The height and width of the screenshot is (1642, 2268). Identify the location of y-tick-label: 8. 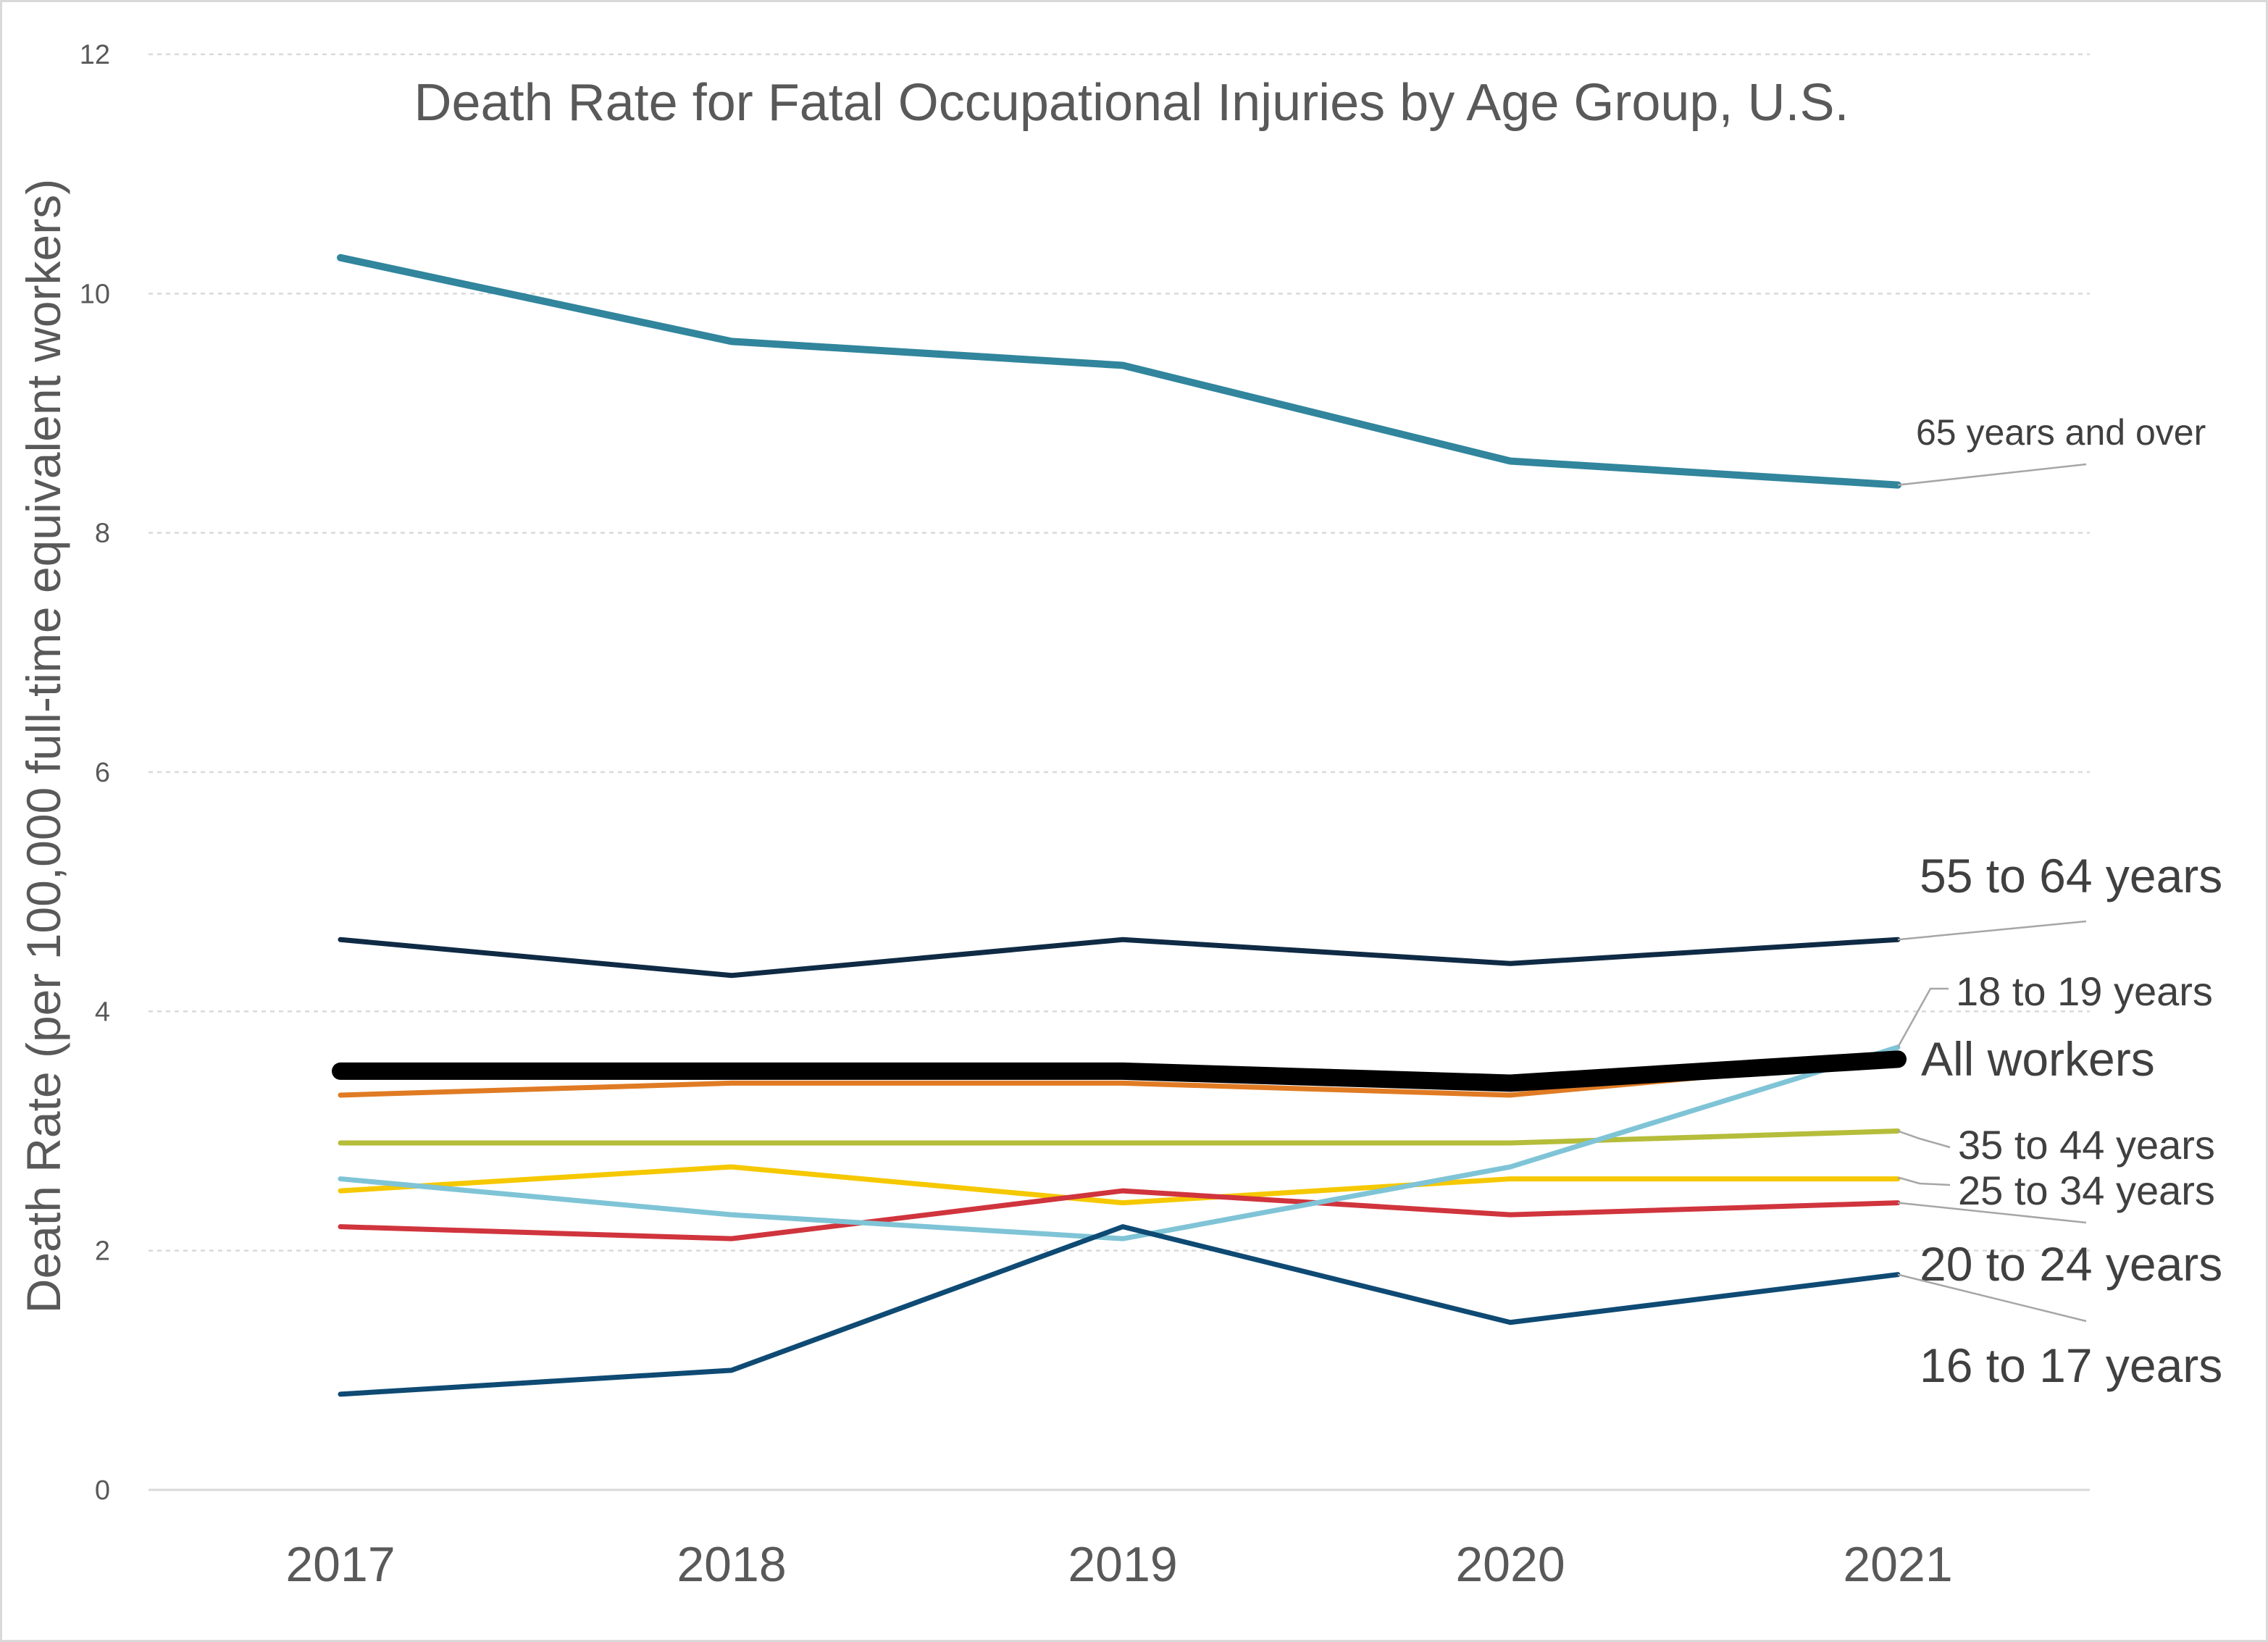
(103, 534).